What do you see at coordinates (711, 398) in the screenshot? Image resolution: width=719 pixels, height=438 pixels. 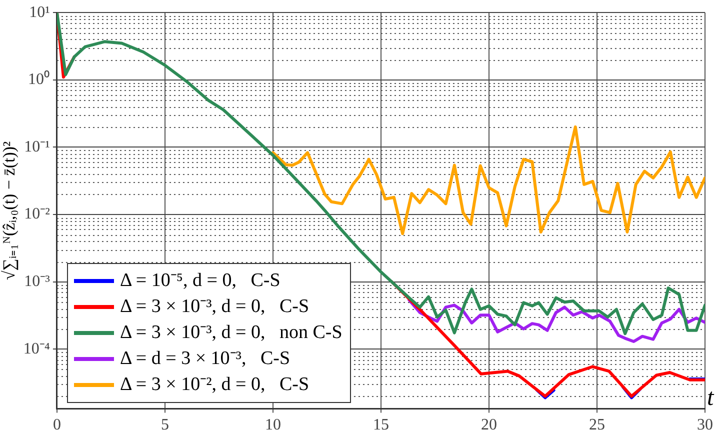 I see `x-axis-title: t` at bounding box center [711, 398].